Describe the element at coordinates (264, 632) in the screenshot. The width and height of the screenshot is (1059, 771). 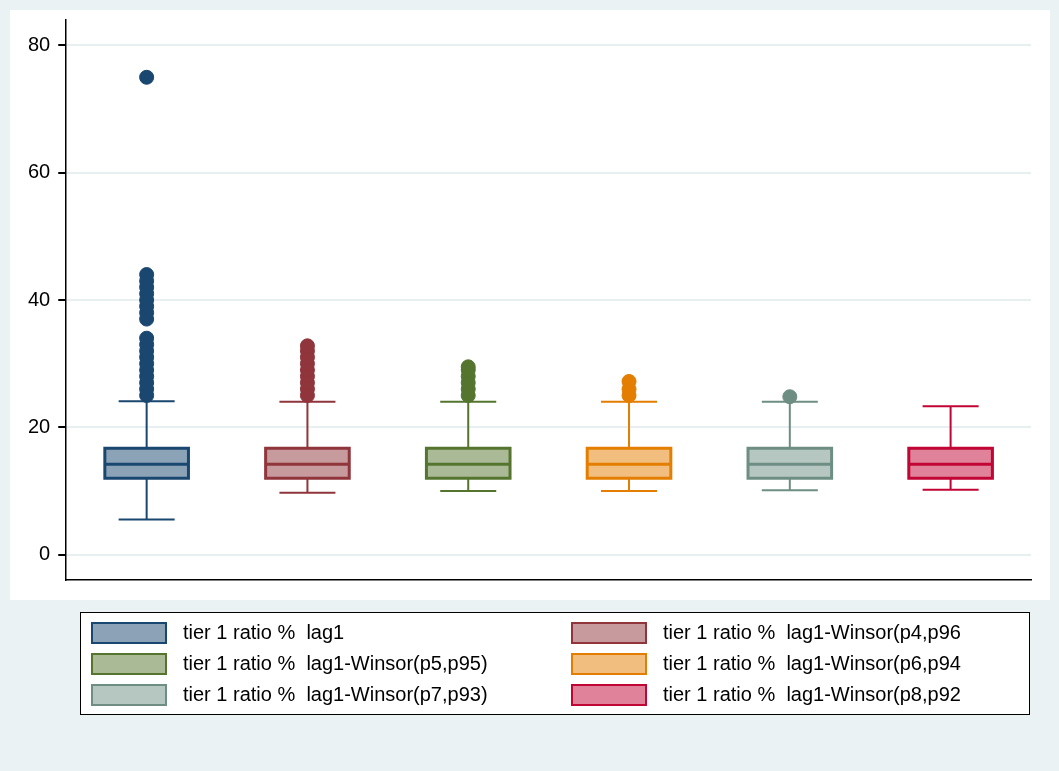
I see `legend-label: tier 1 ratio % lag1` at that location.